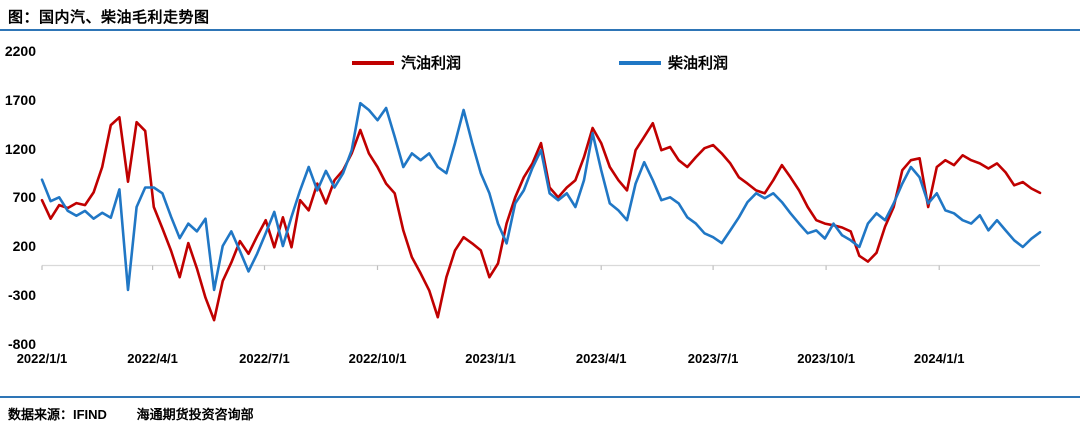 This screenshot has width=1080, height=424. Describe the element at coordinates (540, 409) in the screenshot. I see `footer: 数据来源：IFIND 海通期货投资咨询部` at that location.